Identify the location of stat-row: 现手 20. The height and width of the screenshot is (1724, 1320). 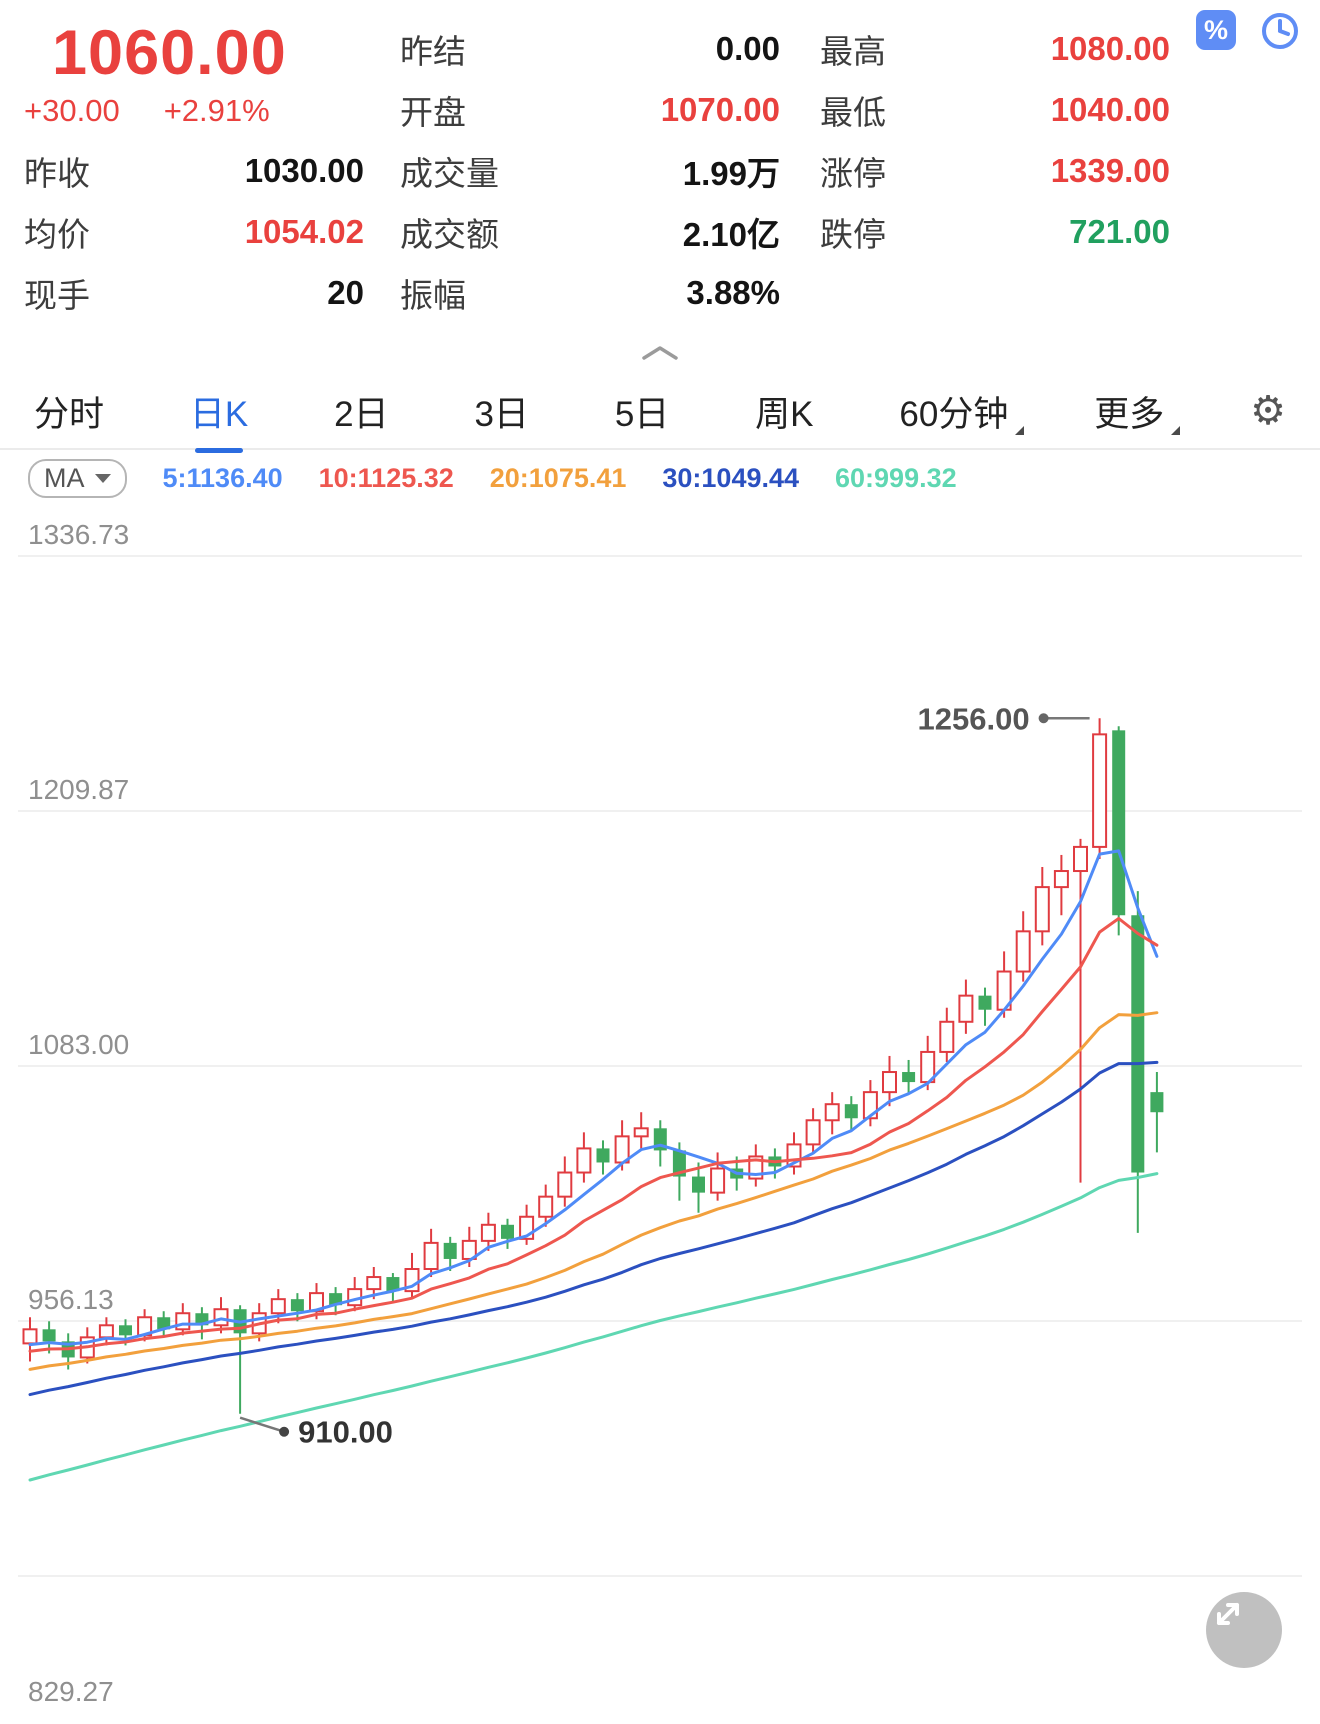
(194, 292).